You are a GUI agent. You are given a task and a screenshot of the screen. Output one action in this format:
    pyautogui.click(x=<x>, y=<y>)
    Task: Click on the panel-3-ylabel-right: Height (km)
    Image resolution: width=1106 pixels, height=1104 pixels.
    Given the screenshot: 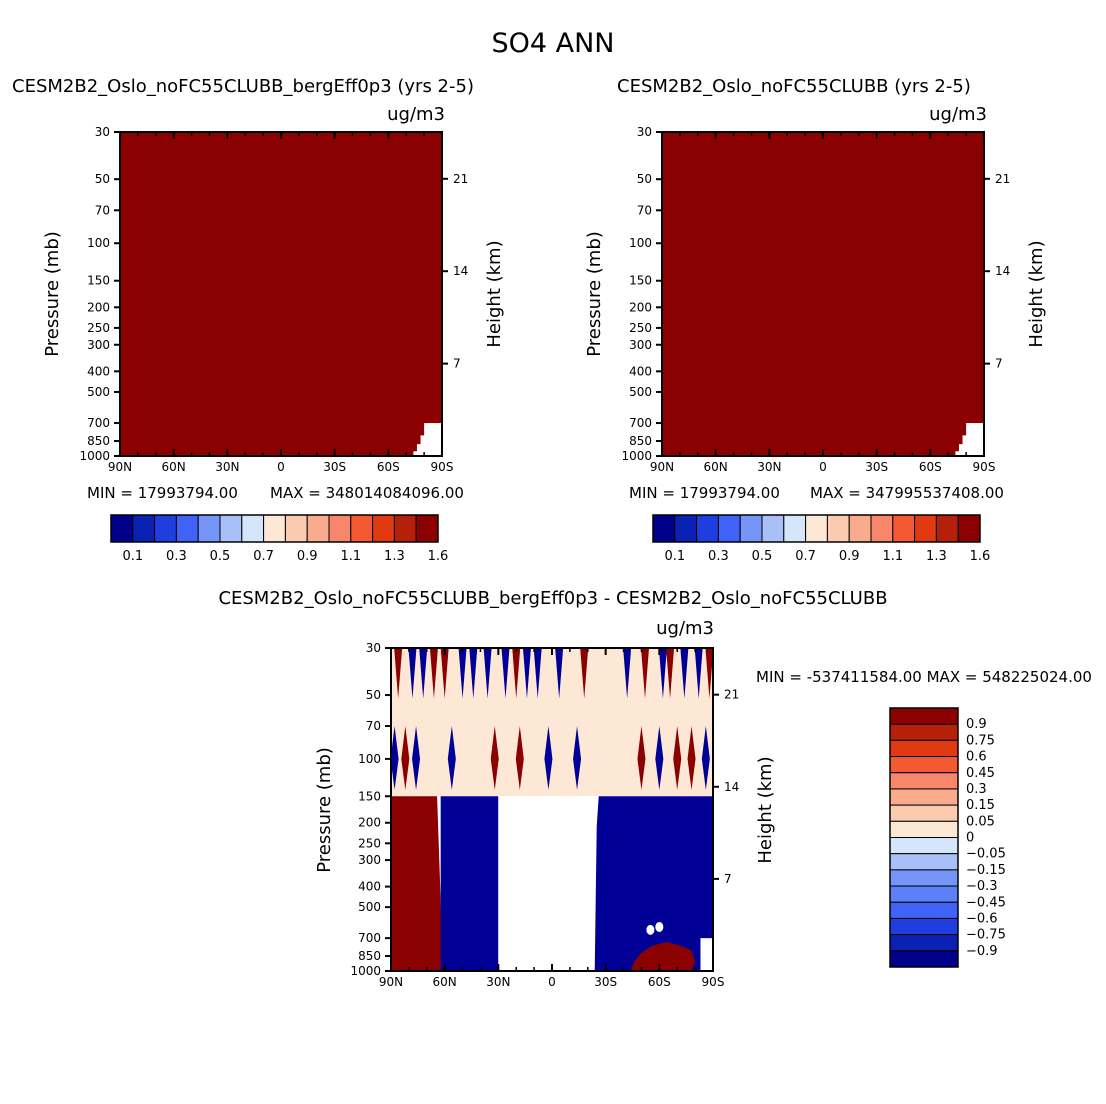 What is the action you would take?
    pyautogui.click(x=765, y=809)
    